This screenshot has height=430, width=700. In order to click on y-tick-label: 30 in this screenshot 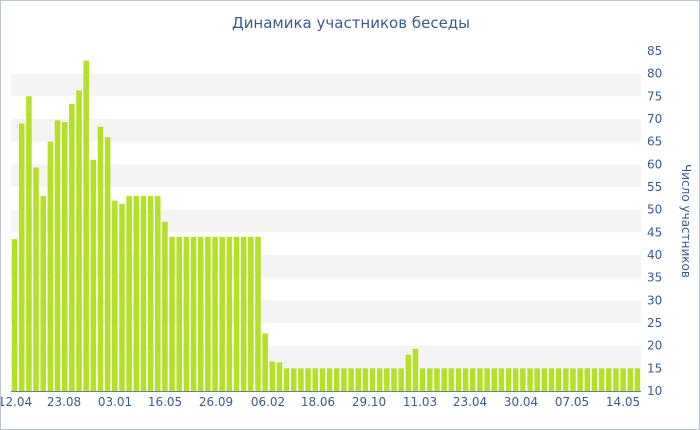, I will do `click(654, 300)`.